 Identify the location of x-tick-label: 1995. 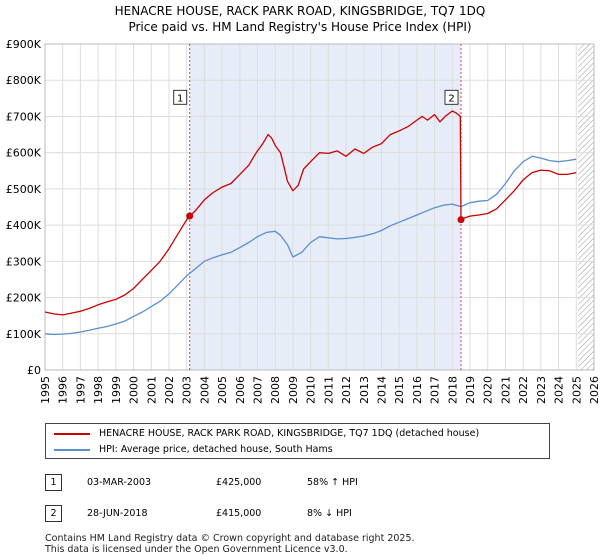
(45, 390).